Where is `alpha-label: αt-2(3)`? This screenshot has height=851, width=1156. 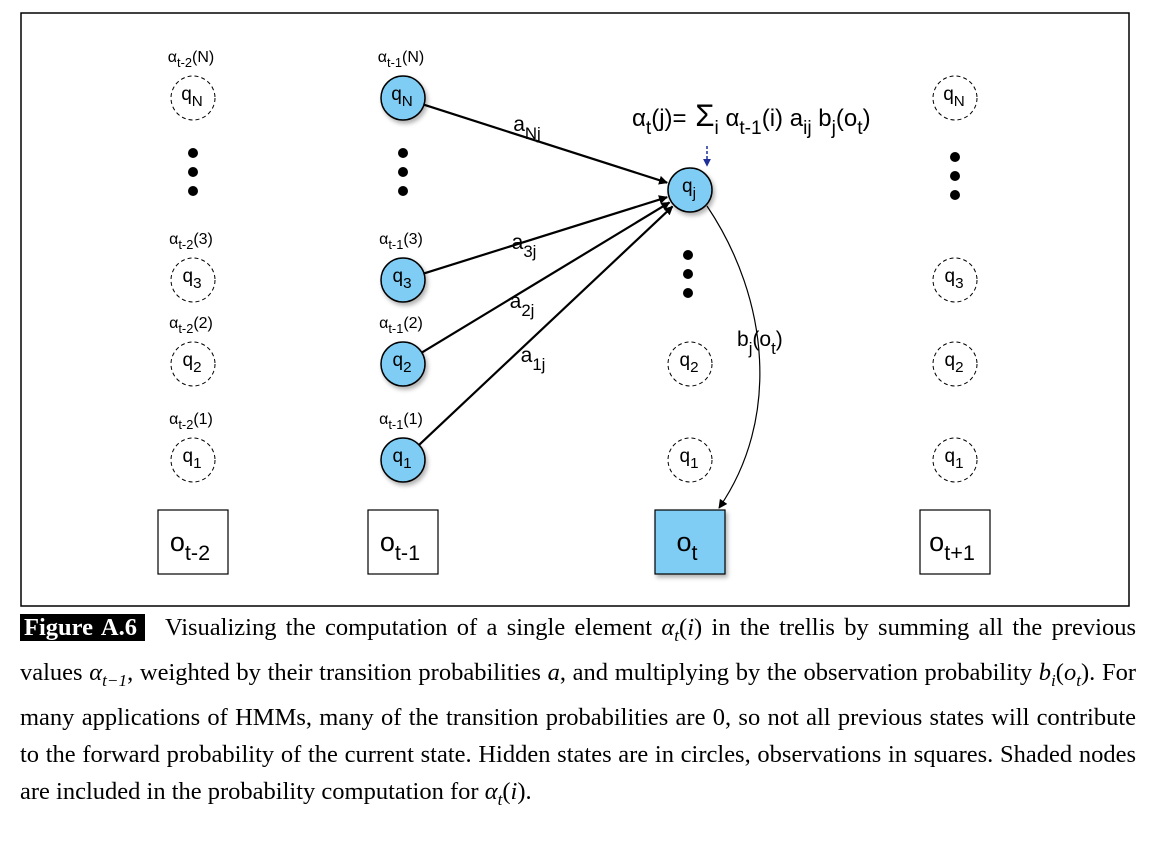
alpha-label: αt-2(3) is located at coordinates (191, 241).